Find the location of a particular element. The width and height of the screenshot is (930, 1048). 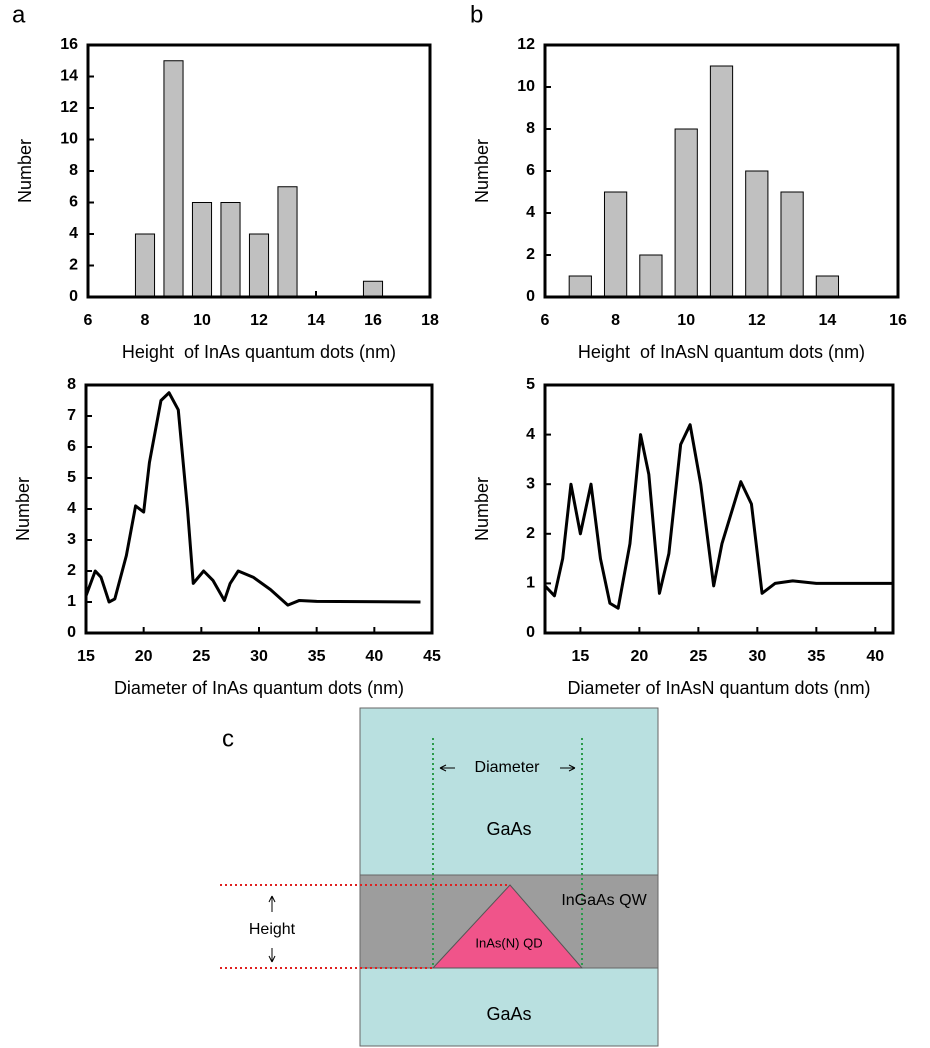

bottom-layer is located at coordinates (509, 1007).